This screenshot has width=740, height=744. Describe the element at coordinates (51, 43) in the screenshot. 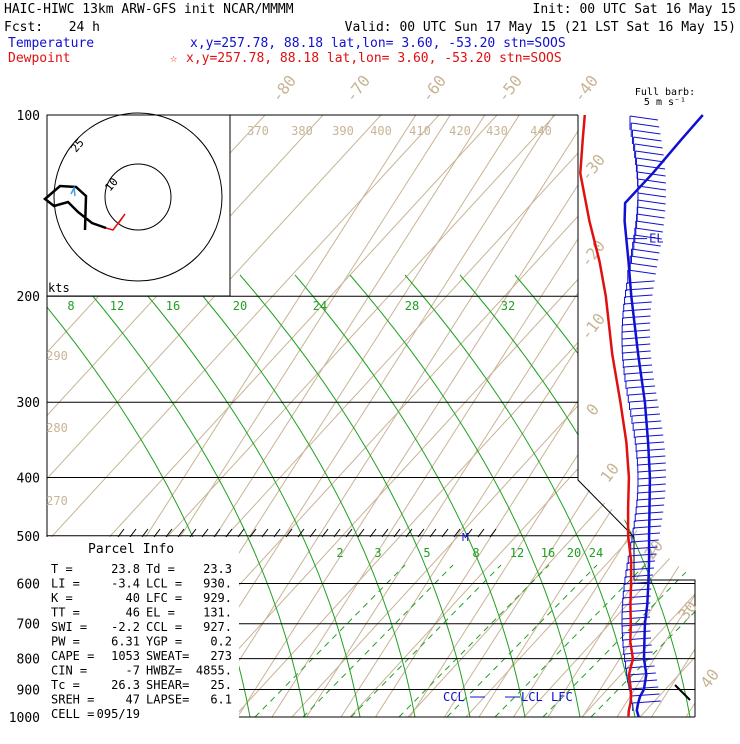

I see `temperature-label: Temperature` at that location.